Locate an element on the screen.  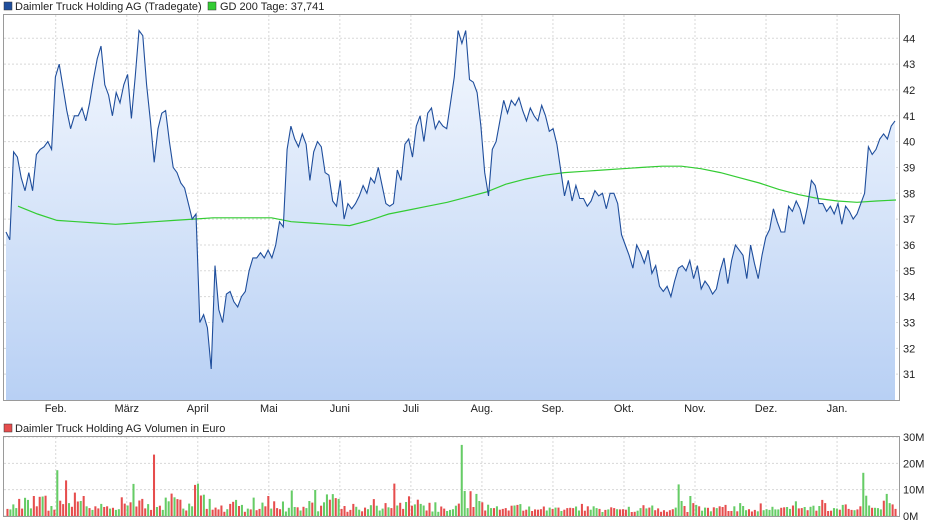
y-axis-ticks: 31 32 33 34 35 36 37 38 39 40 41 42 43 44 is located at coordinates (909, 207).